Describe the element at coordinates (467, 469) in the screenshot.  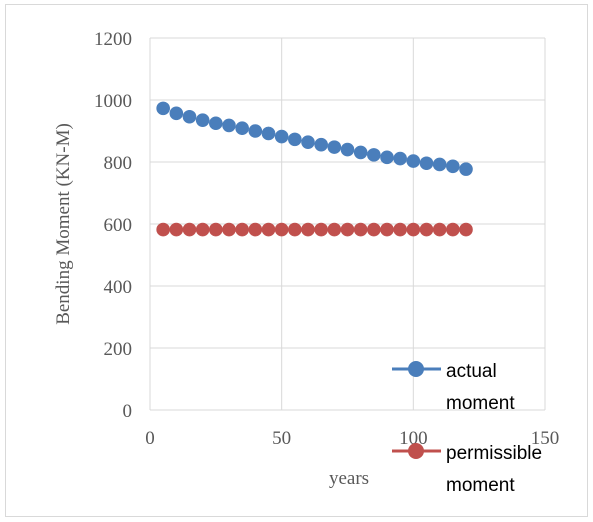
I see `legend-item: permissible moment` at that location.